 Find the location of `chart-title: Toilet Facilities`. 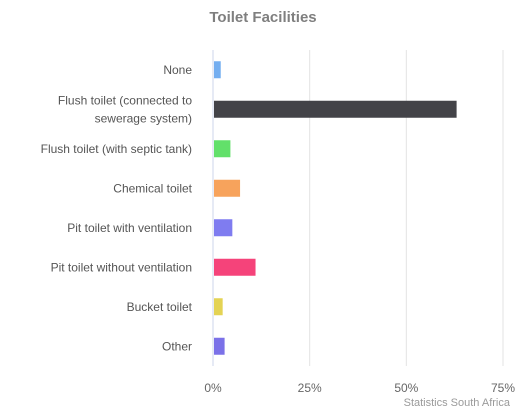

chart-title: Toilet Facilities is located at coordinates (262, 17).